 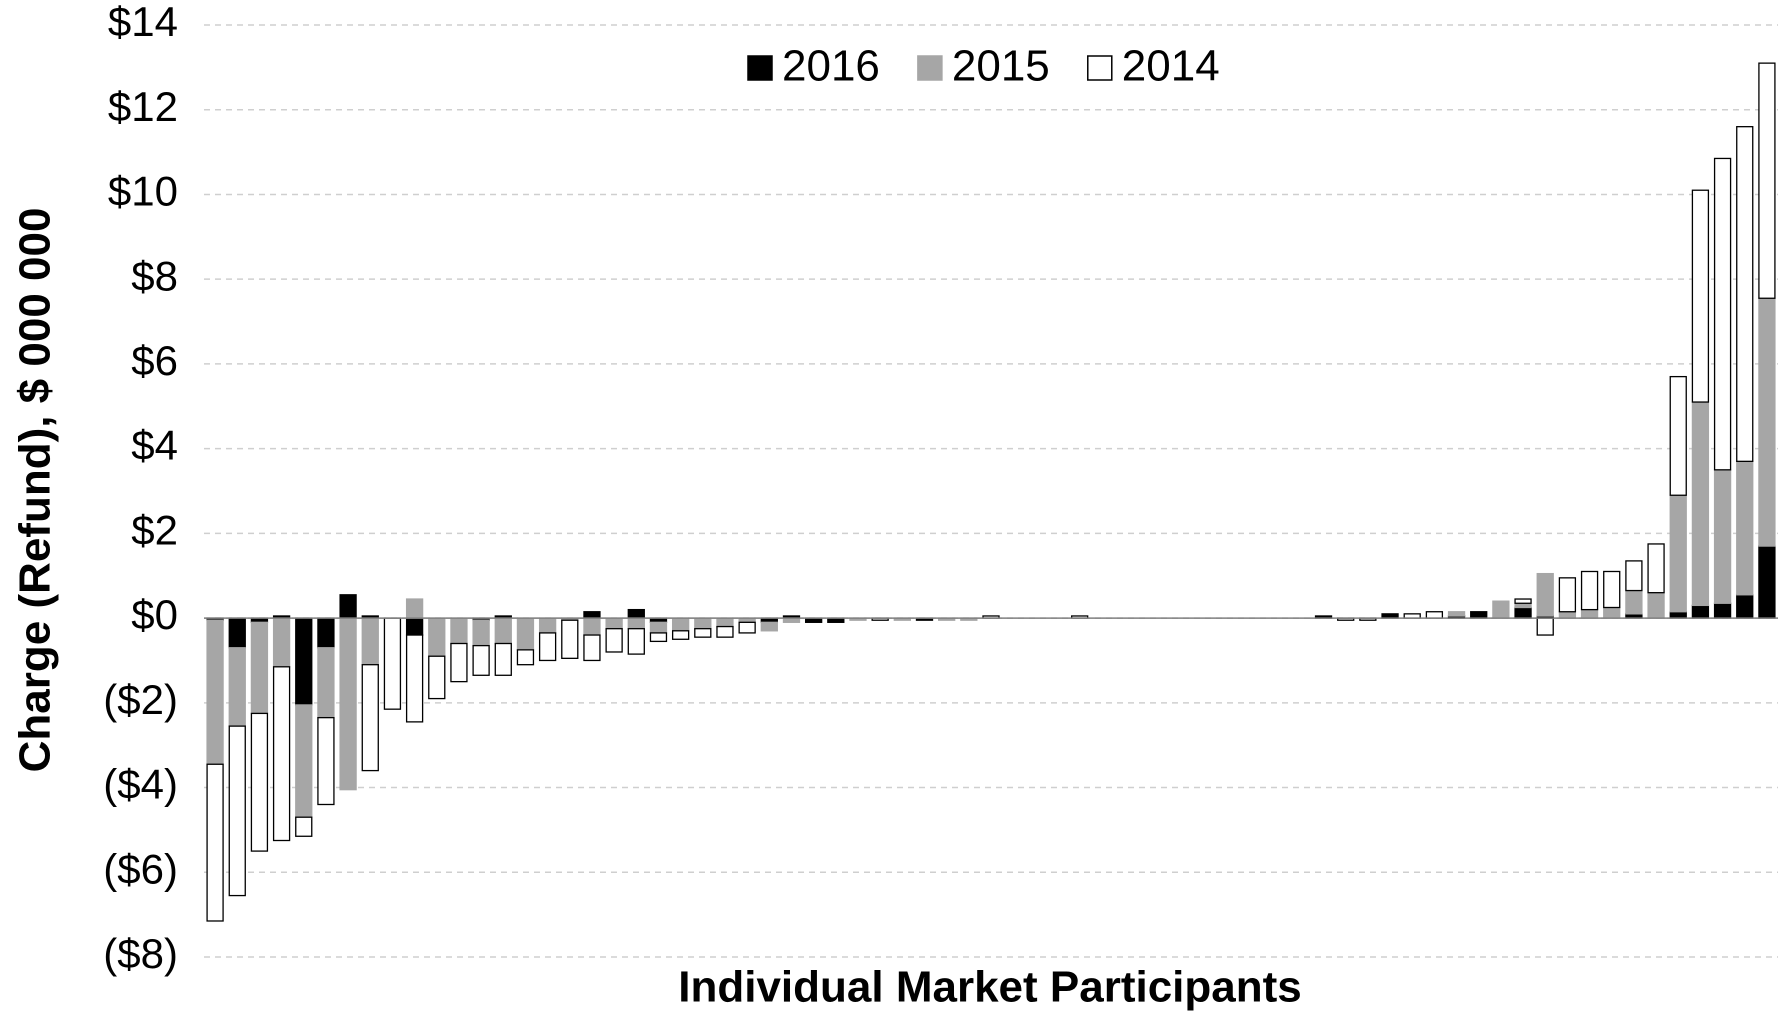 I want to click on y-tick-label: $10, so click(x=143, y=191).